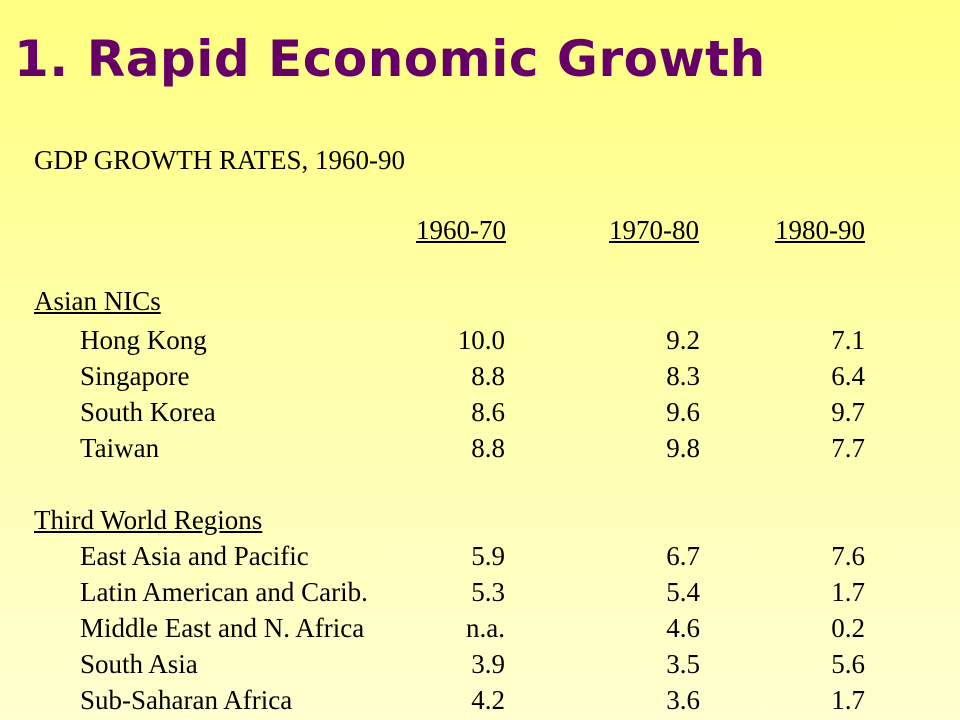 Image resolution: width=960 pixels, height=720 pixels. Describe the element at coordinates (848, 664) in the screenshot. I see `cell-1980-90: 5.6` at that location.